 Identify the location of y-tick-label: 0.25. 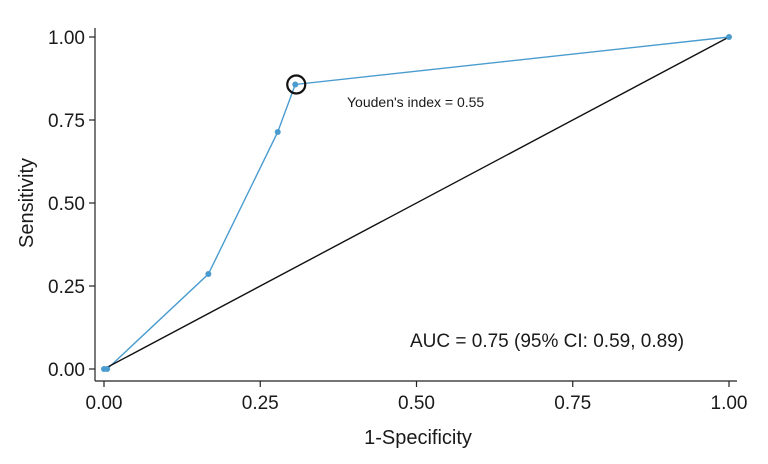
(66, 287).